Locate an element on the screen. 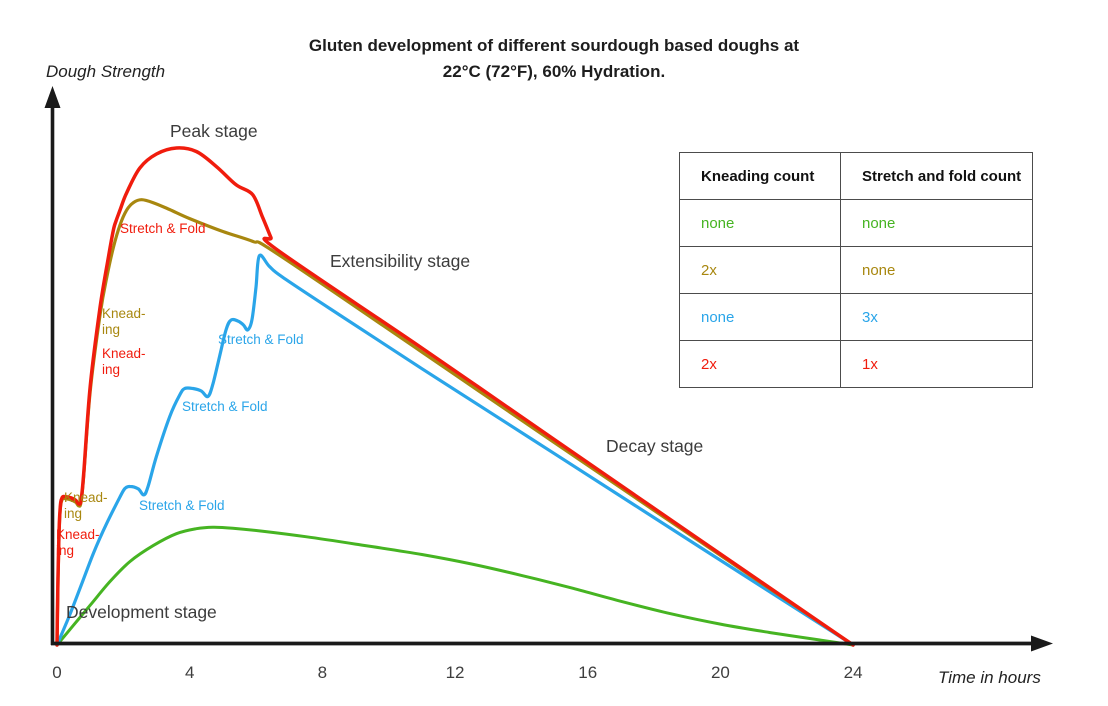 The image size is (1108, 706). curve-label-red-stretch-fold: Stretch & Fold is located at coordinates (163, 228).